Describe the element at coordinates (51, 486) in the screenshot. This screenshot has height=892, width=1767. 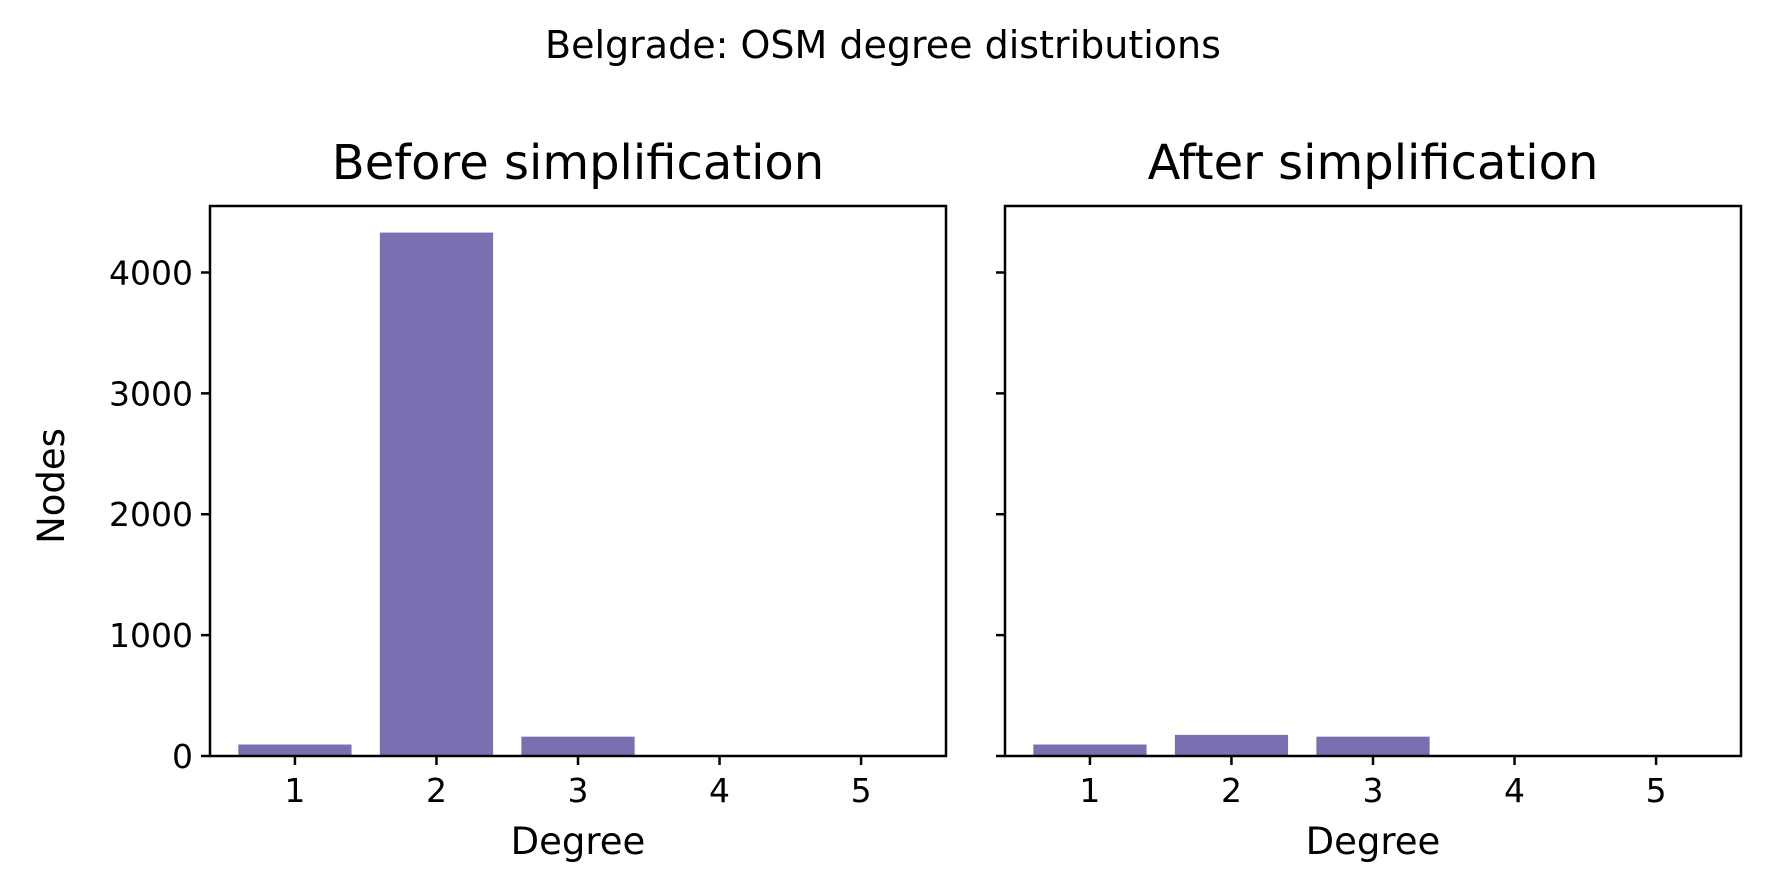
I see `y-axis-label: Nodes` at that location.